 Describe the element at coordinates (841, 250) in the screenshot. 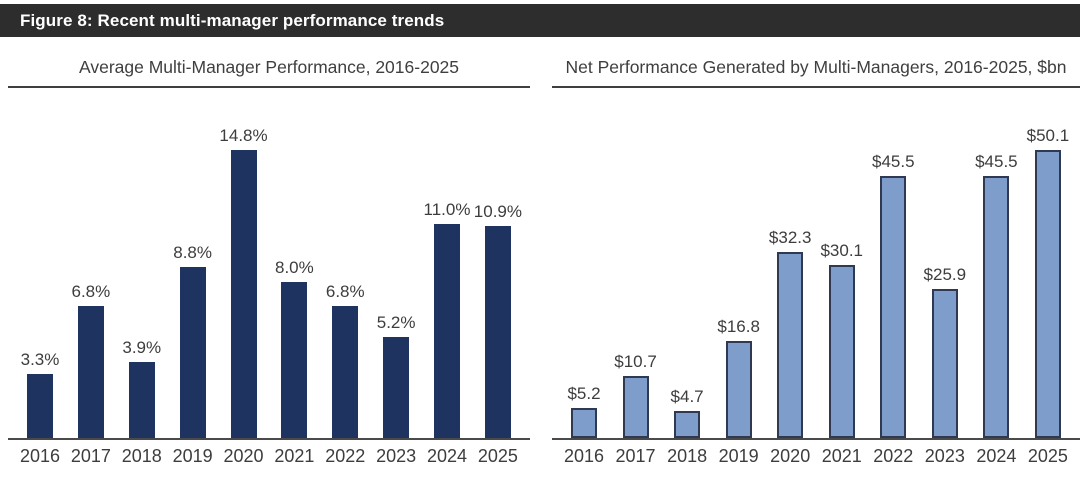

I see `bar-value-label: $30.1` at that location.